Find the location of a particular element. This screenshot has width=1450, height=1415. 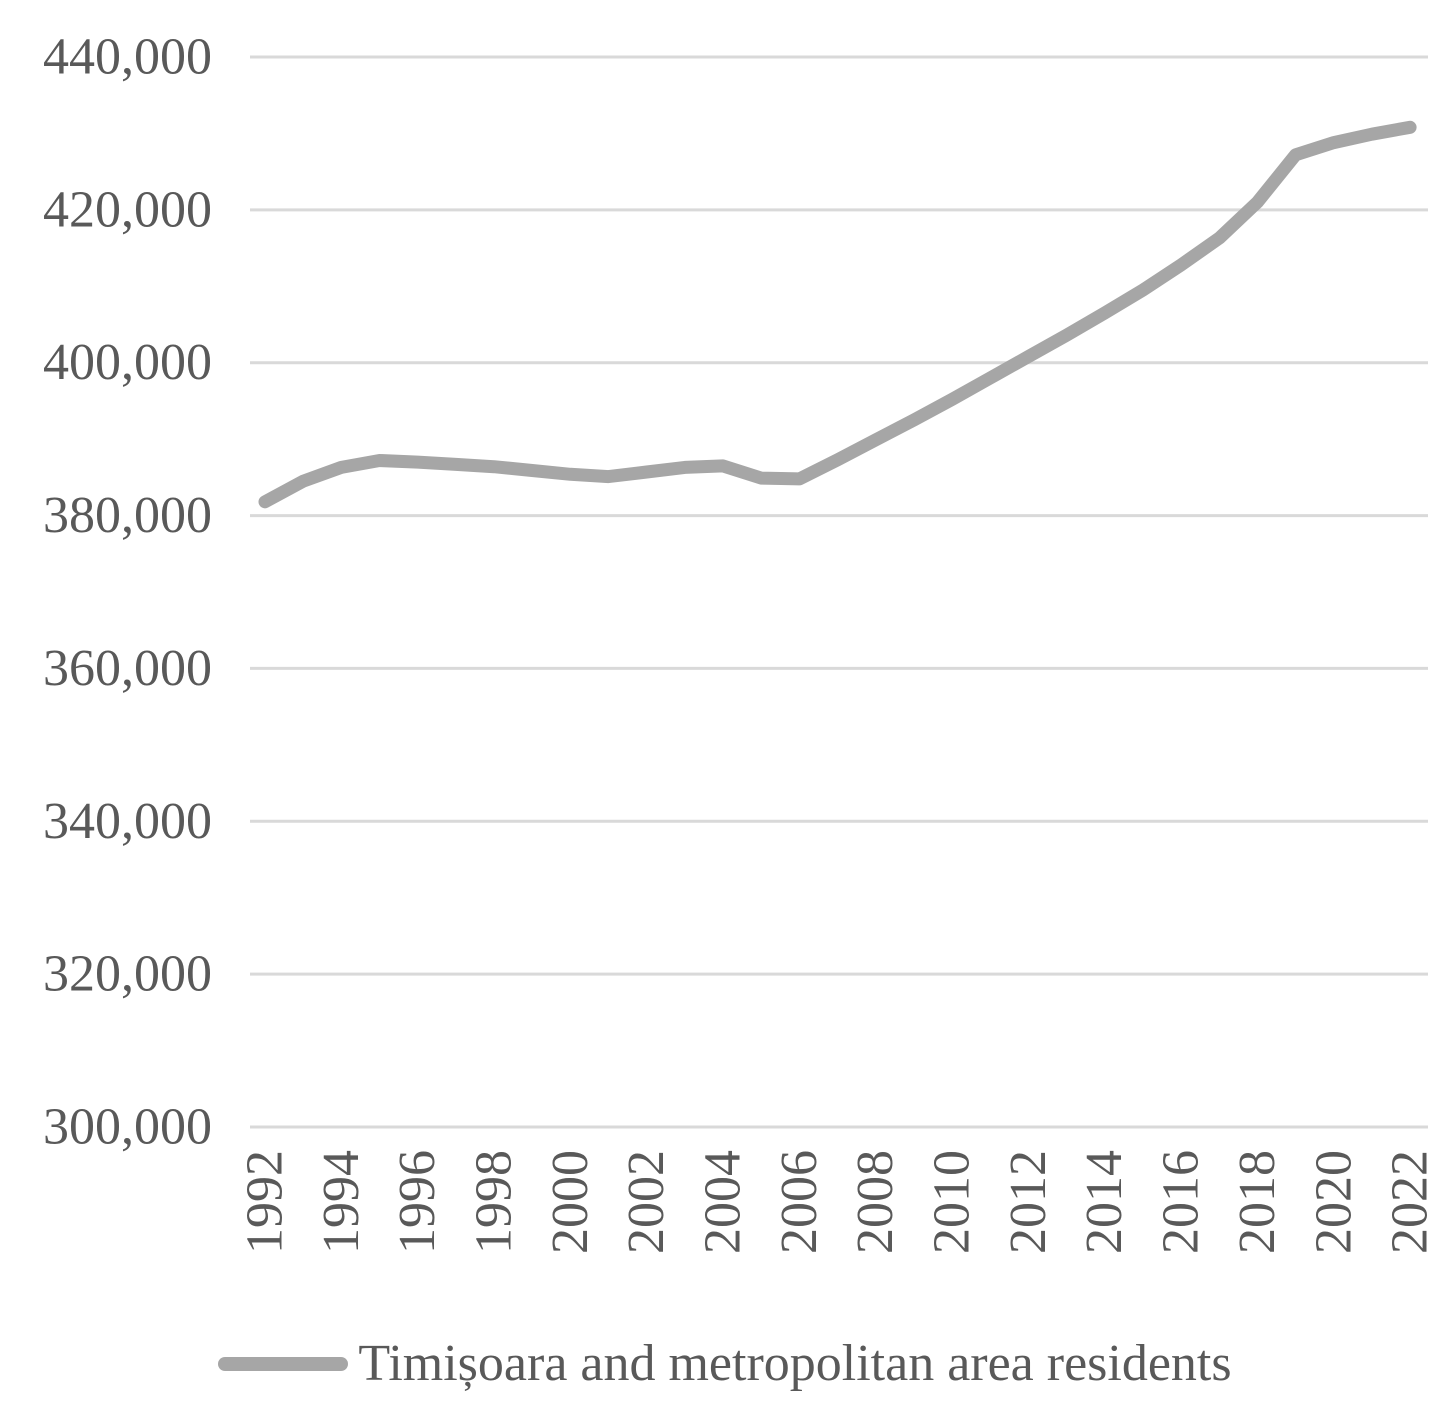

x-tick-label: 2014 is located at coordinates (1104, 1202).